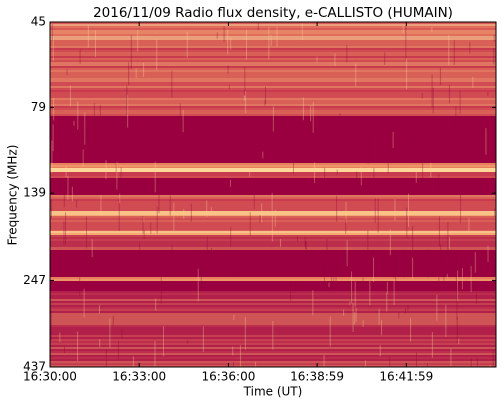 Image resolution: width=504 pixels, height=404 pixels. What do you see at coordinates (34, 367) in the screenshot?
I see `y-tick-label: 437` at bounding box center [34, 367].